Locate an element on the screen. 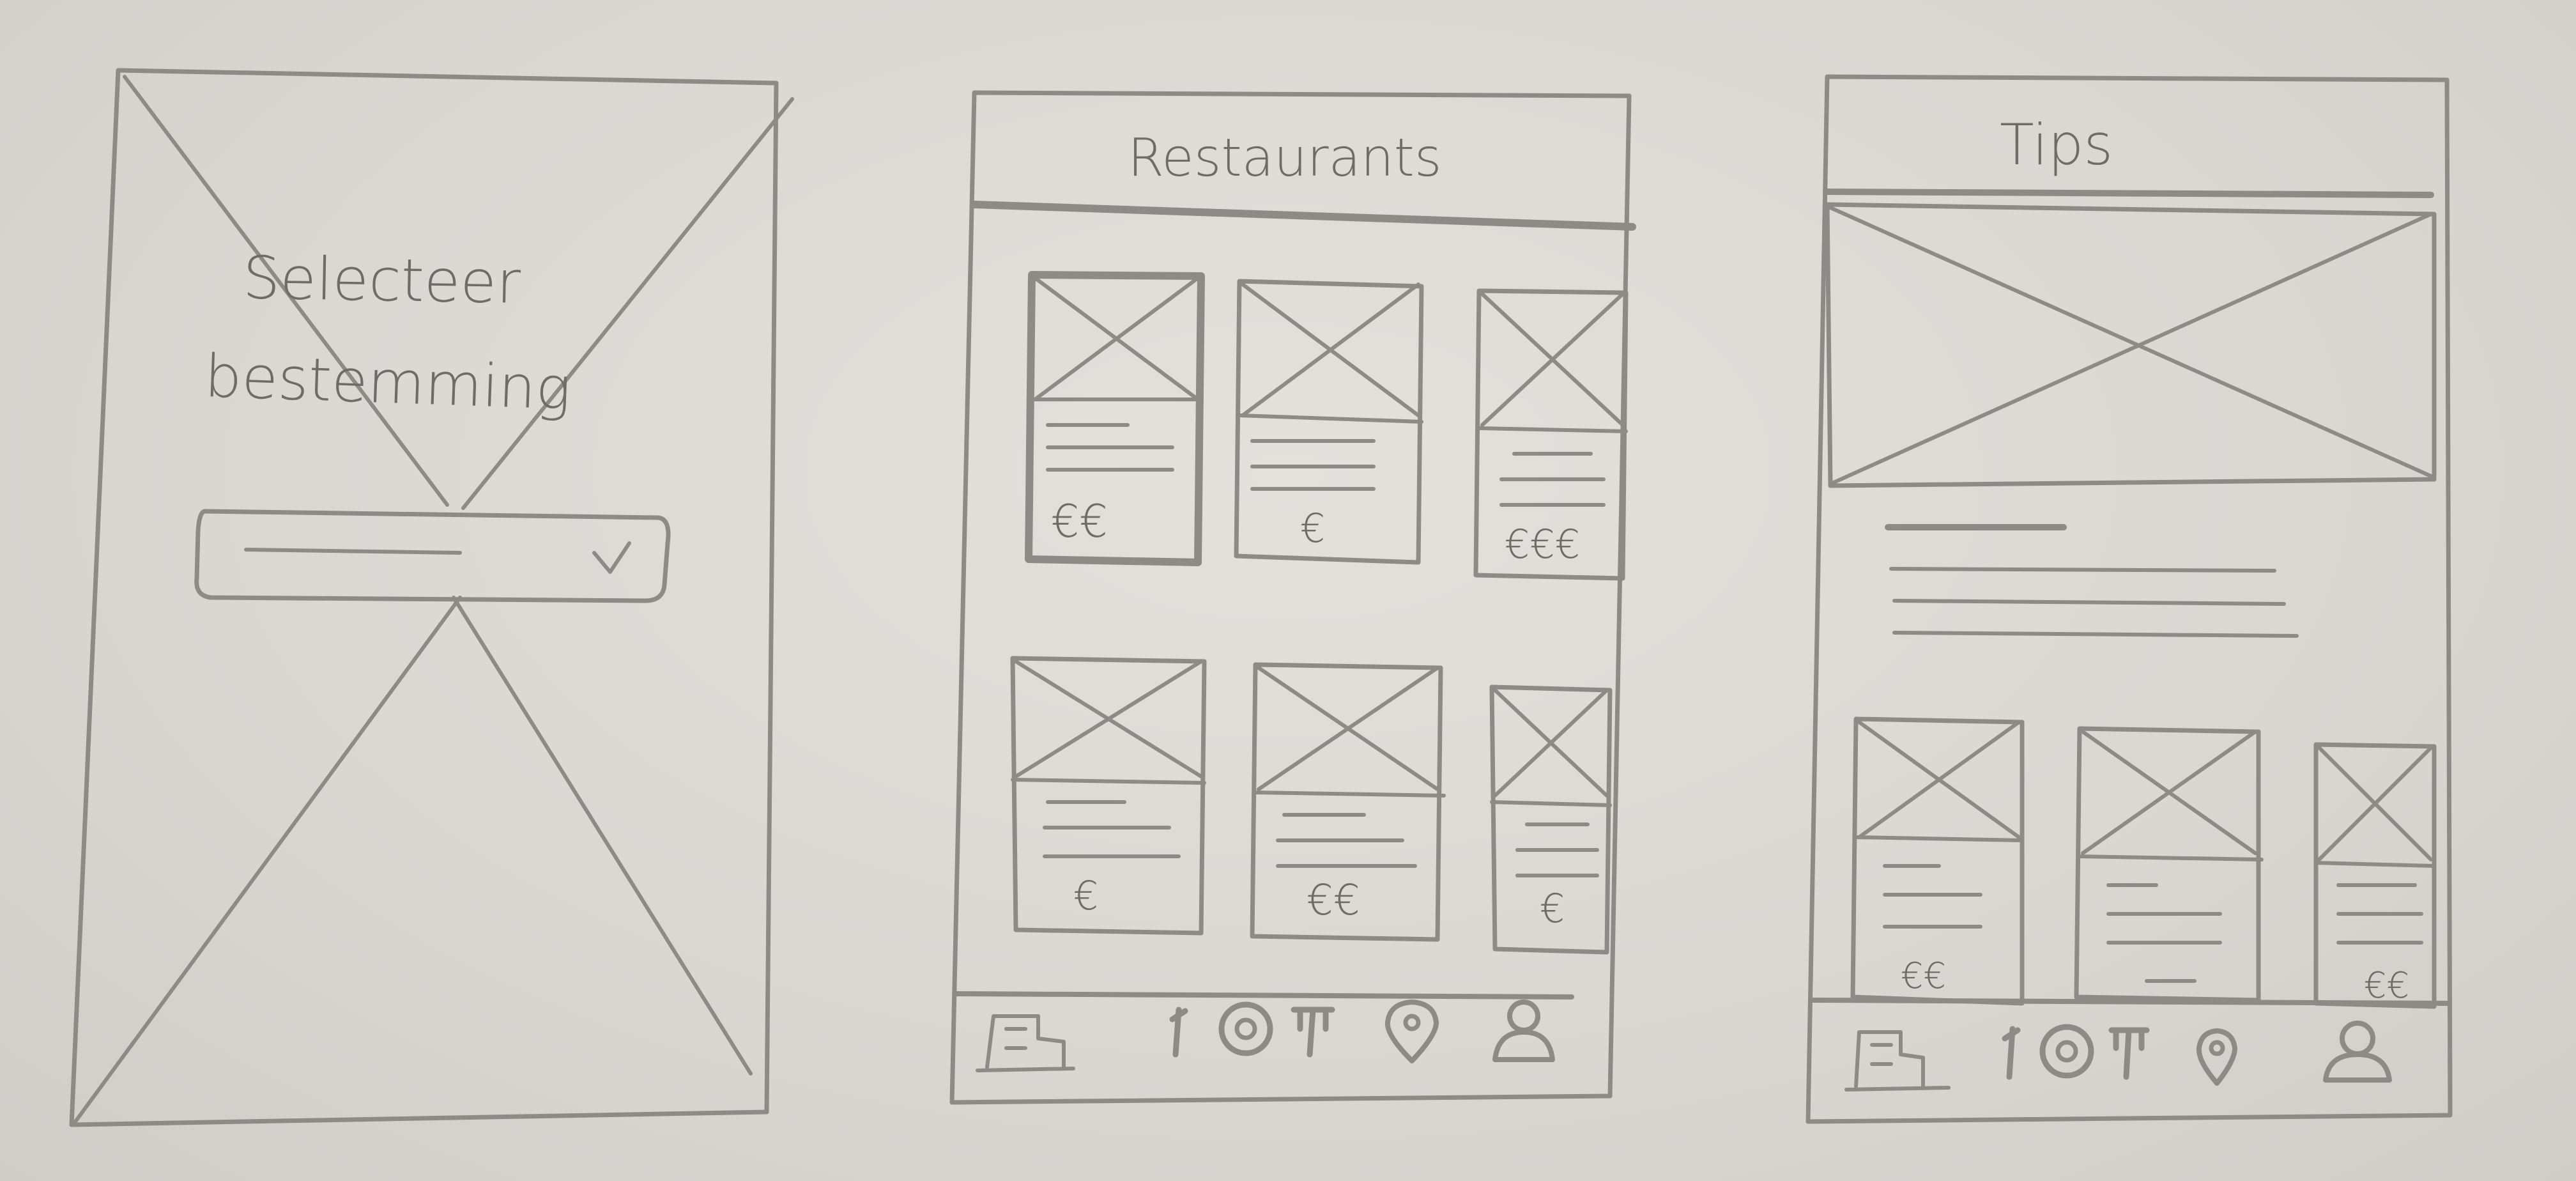 The height and width of the screenshot is (1181, 2576). tips-header: Tips is located at coordinates (2056, 145).